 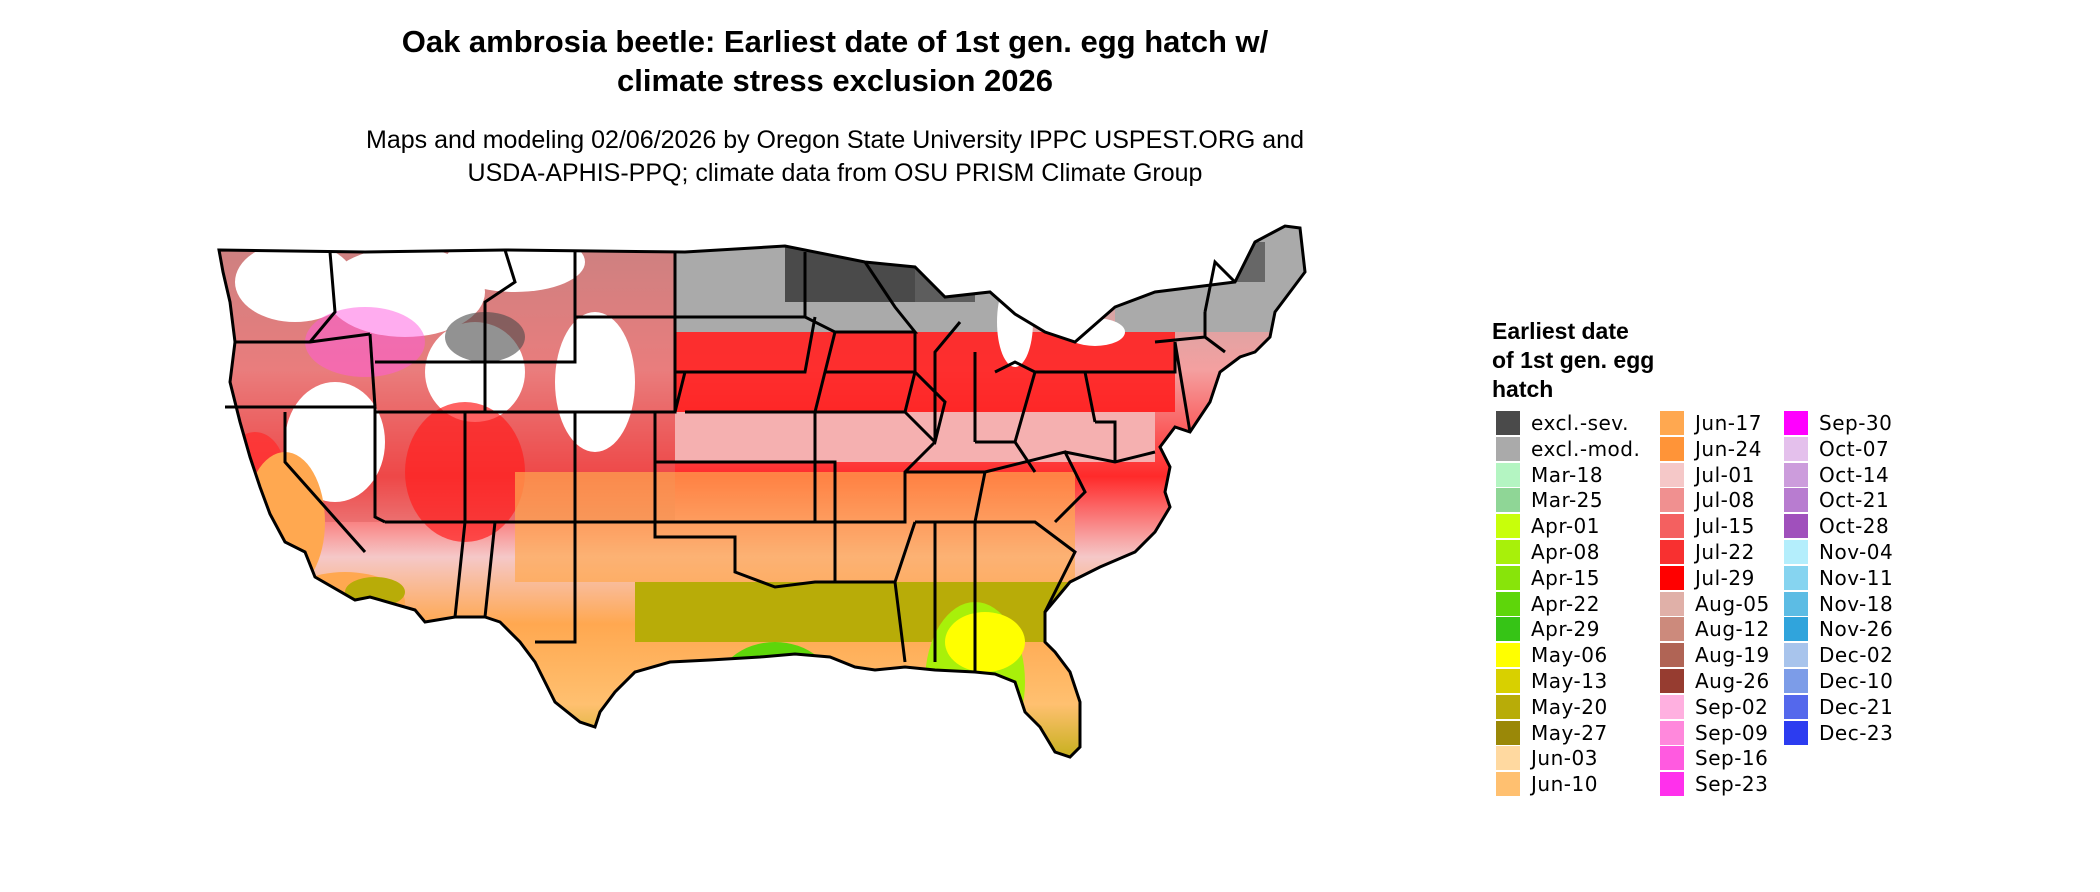 What do you see at coordinates (1856, 603) in the screenshot?
I see `legend-label: Nov-18` at bounding box center [1856, 603].